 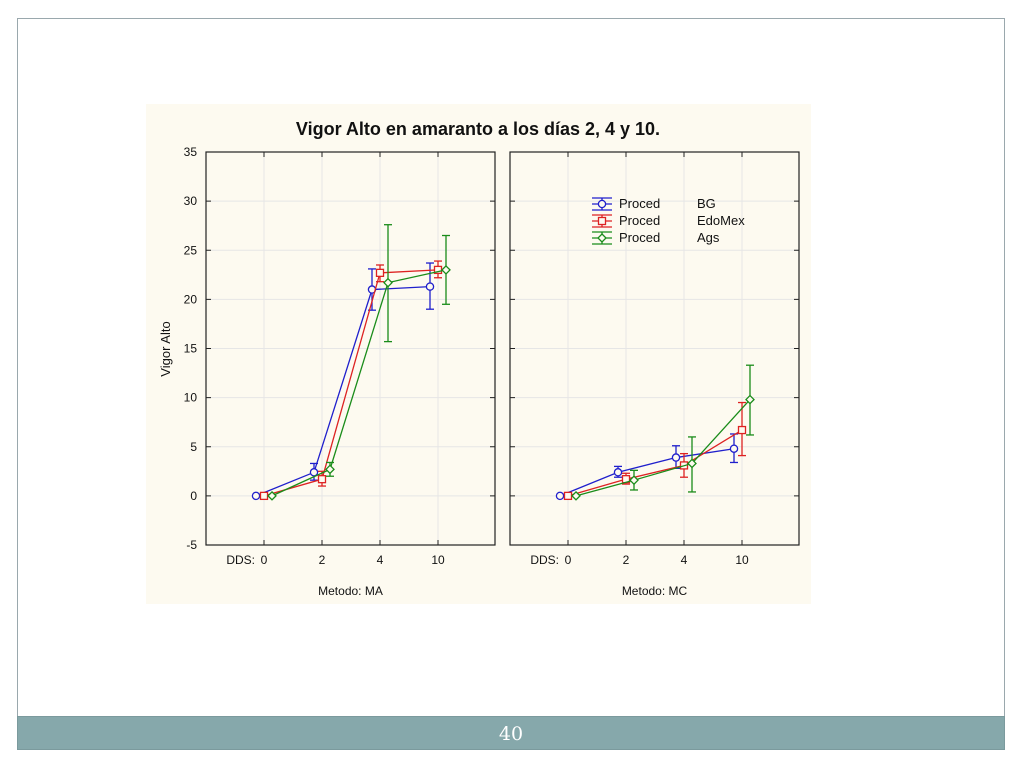 I want to click on y-tick-label: 10, so click(x=191, y=398).